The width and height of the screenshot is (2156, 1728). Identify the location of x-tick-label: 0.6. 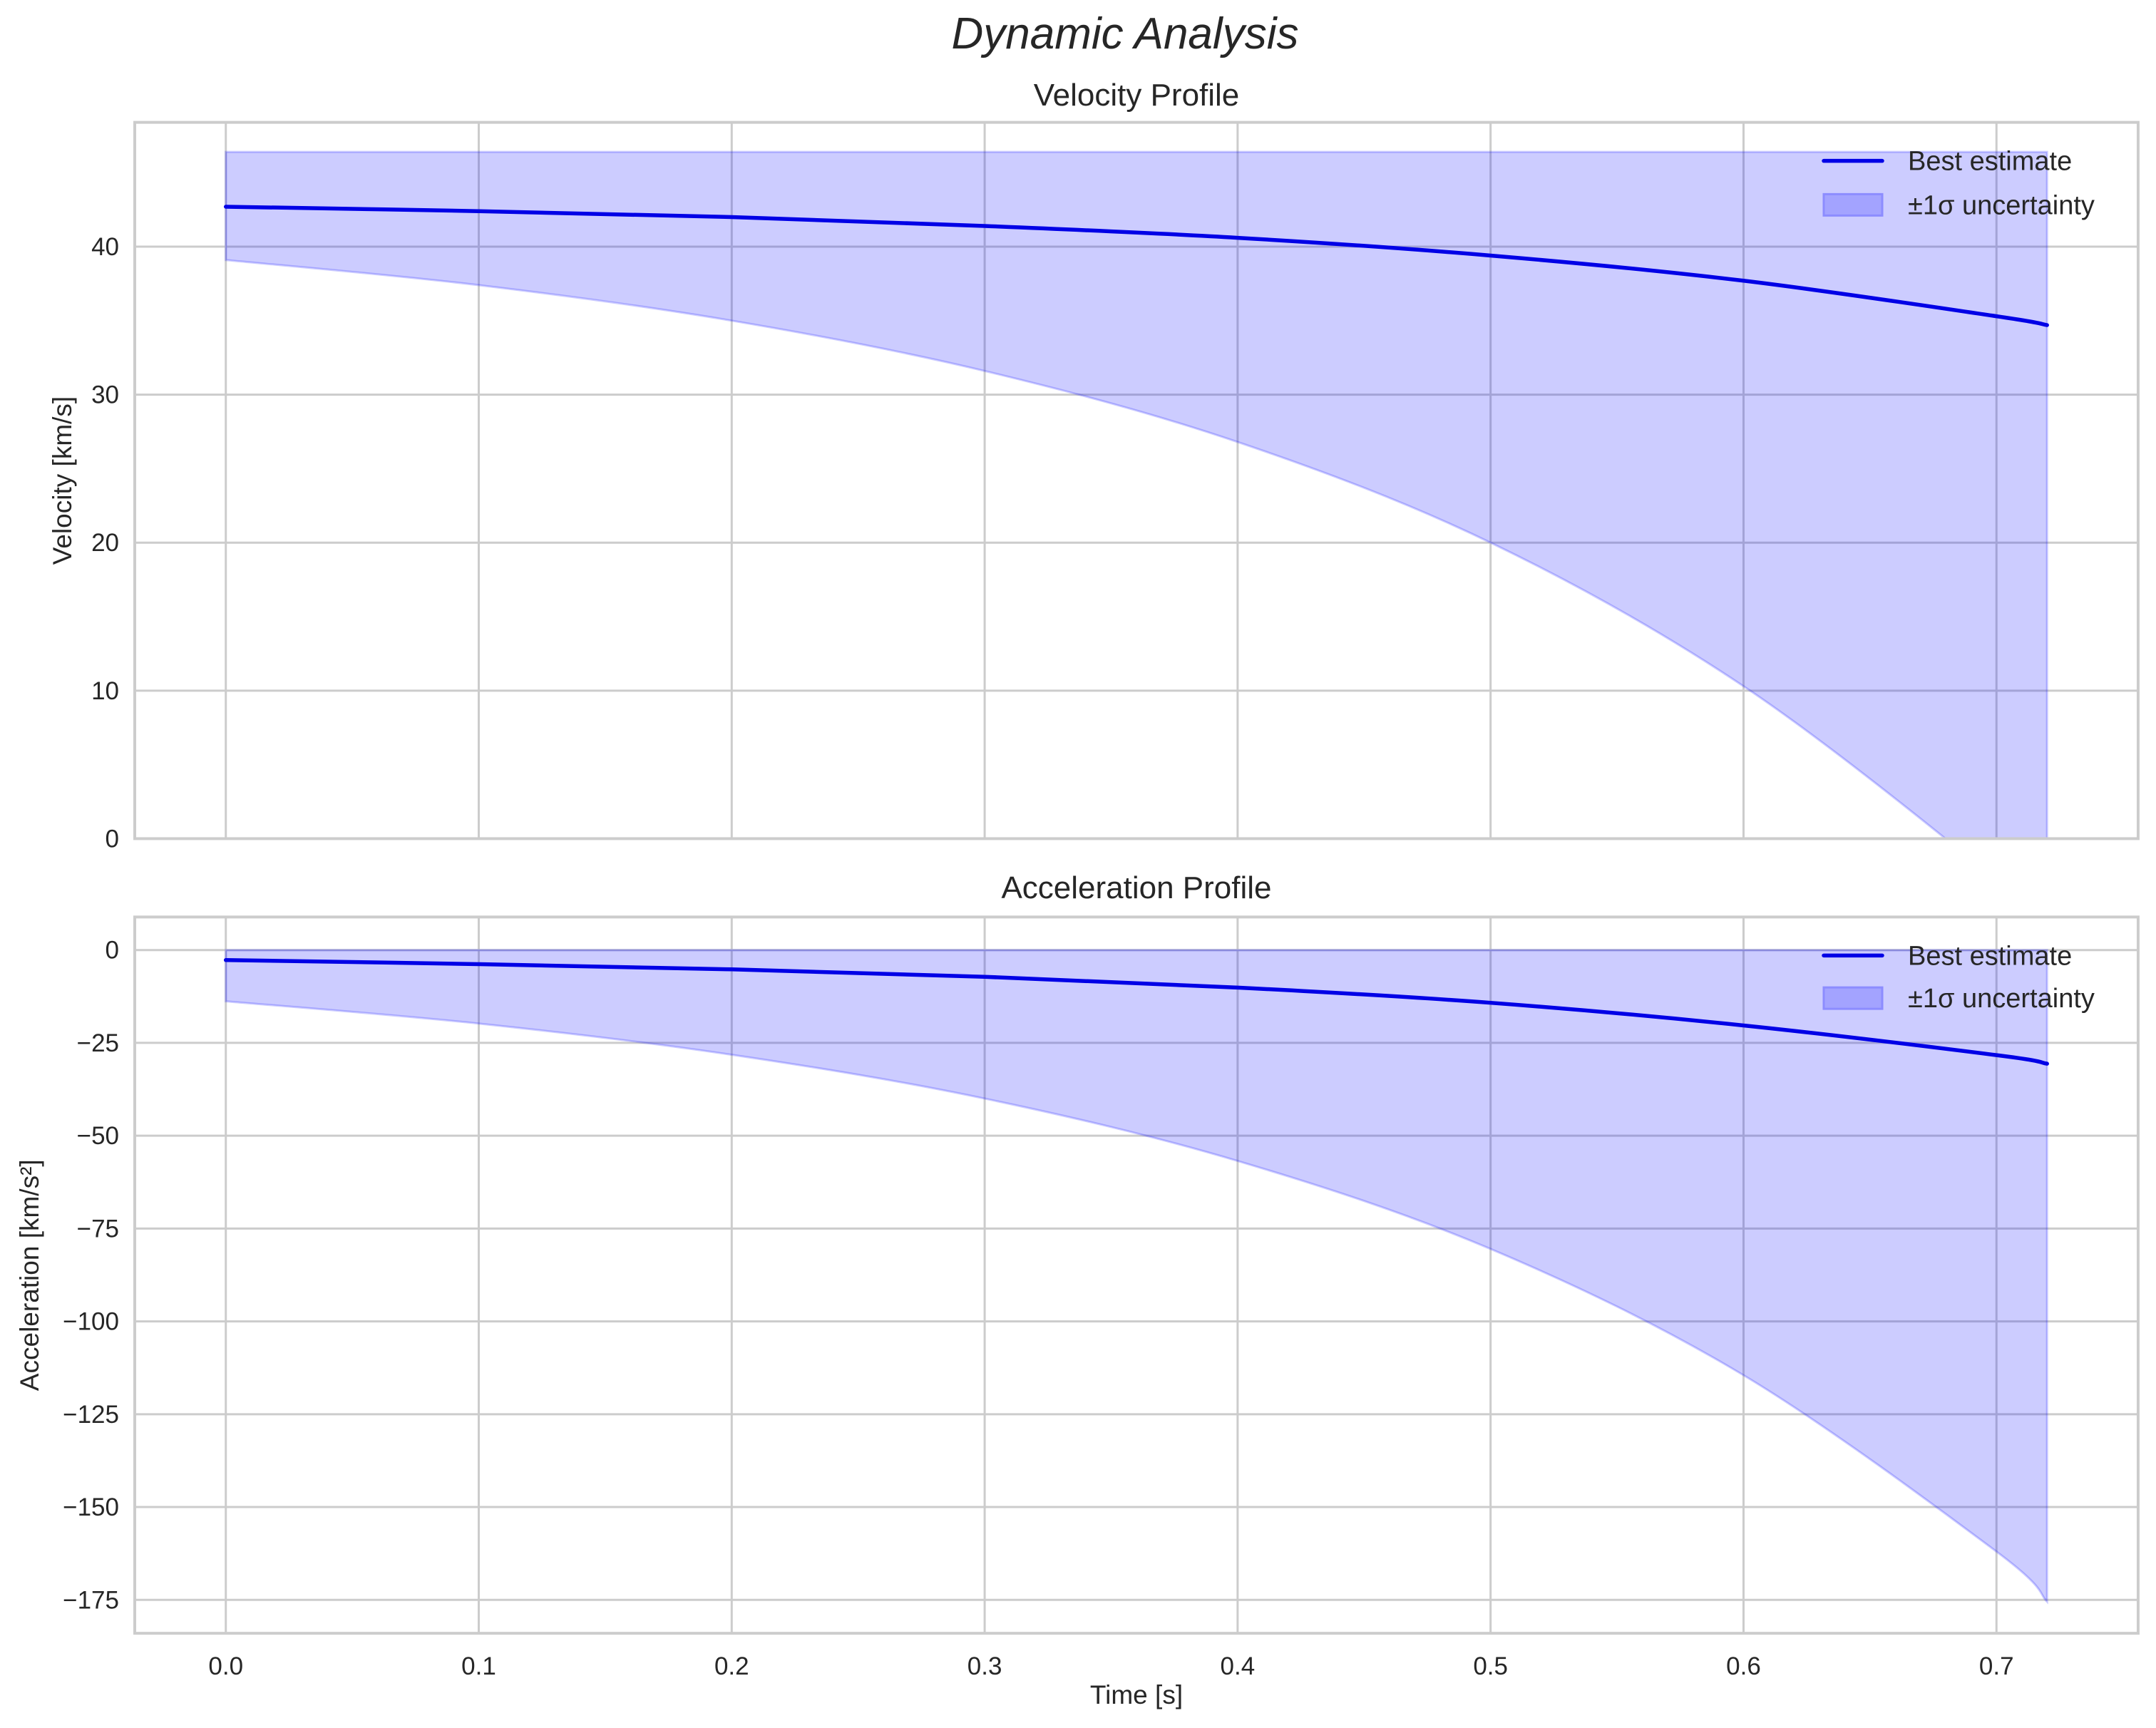
(1743, 1666).